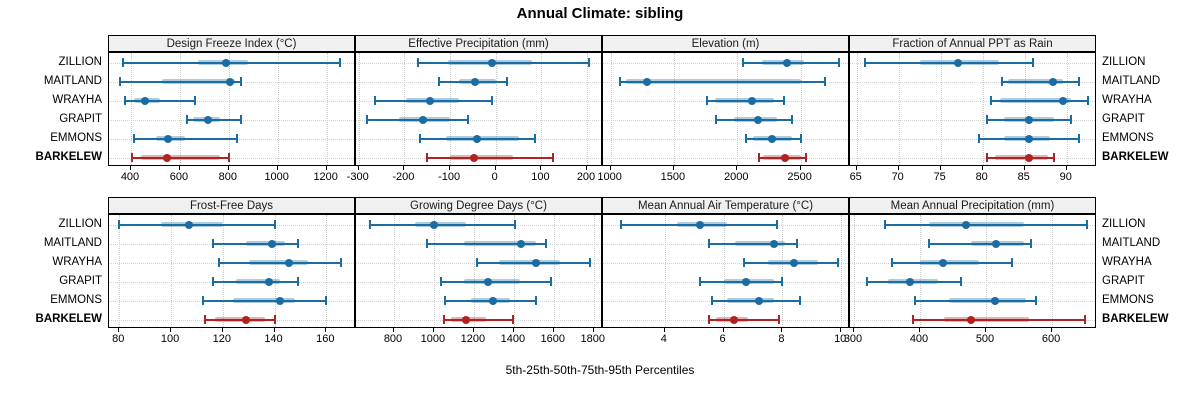 The width and height of the screenshot is (1200, 400). Describe the element at coordinates (231, 43) in the screenshot. I see `panel-header: Design Freeze Index (°C)` at that location.